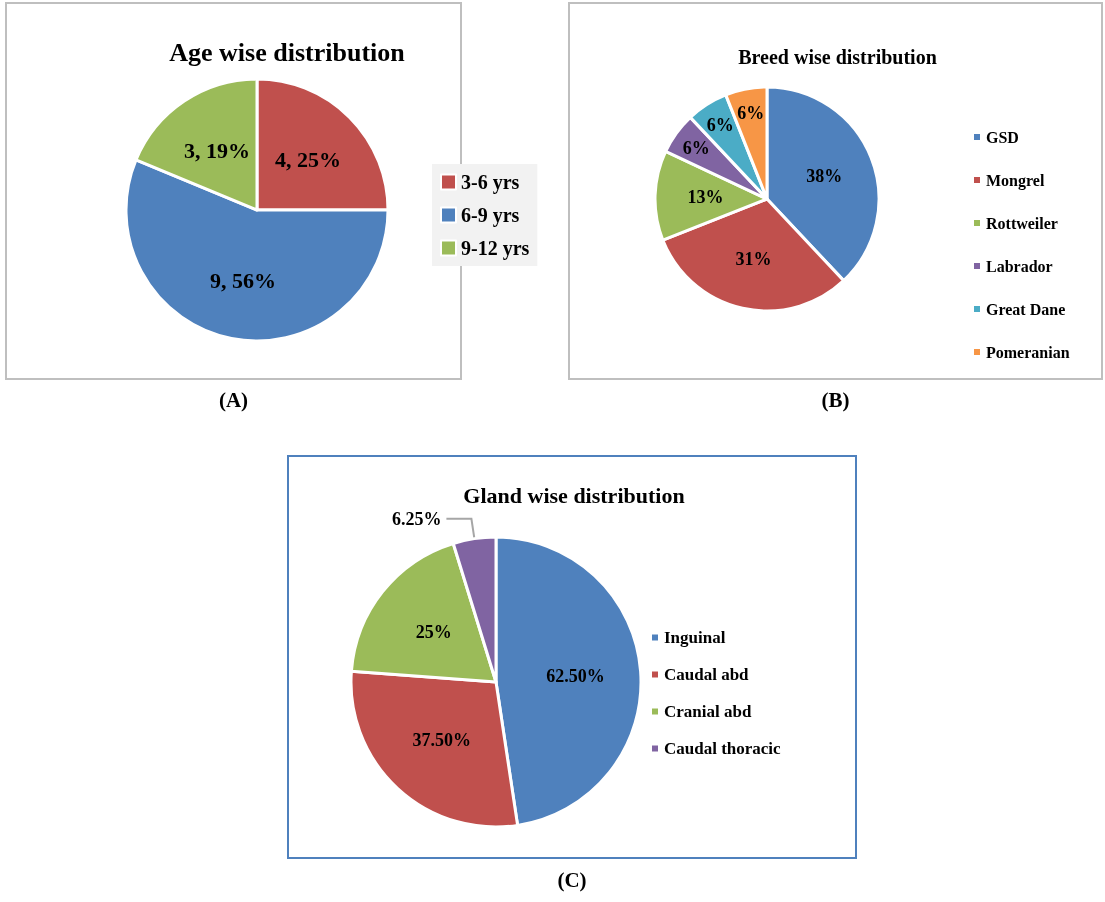 The width and height of the screenshot is (1105, 902). I want to click on legend-label: Great Dane, so click(1026, 309).